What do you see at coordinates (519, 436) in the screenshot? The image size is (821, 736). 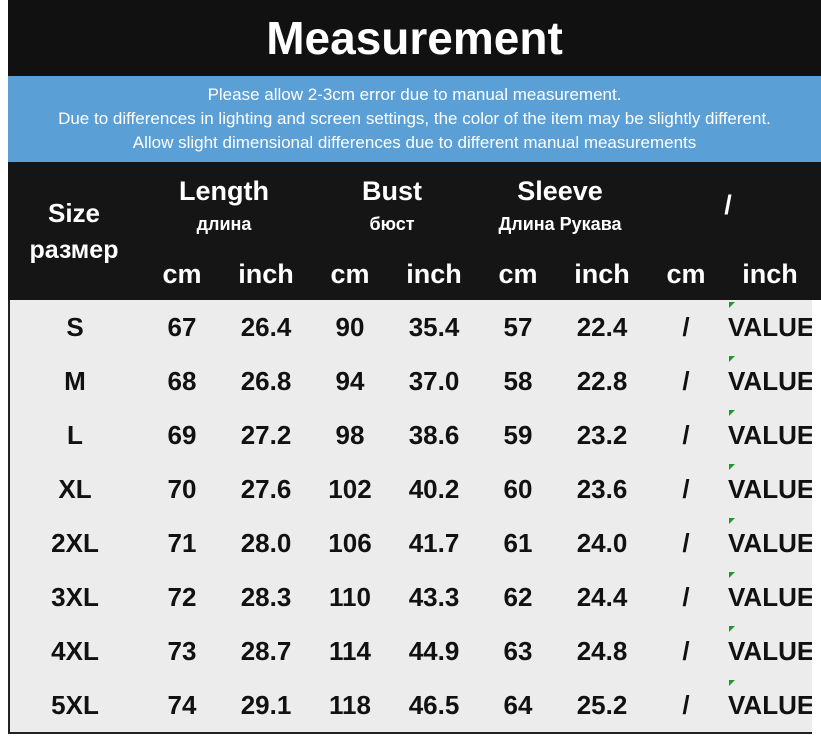 I see `value-cell: 59` at bounding box center [519, 436].